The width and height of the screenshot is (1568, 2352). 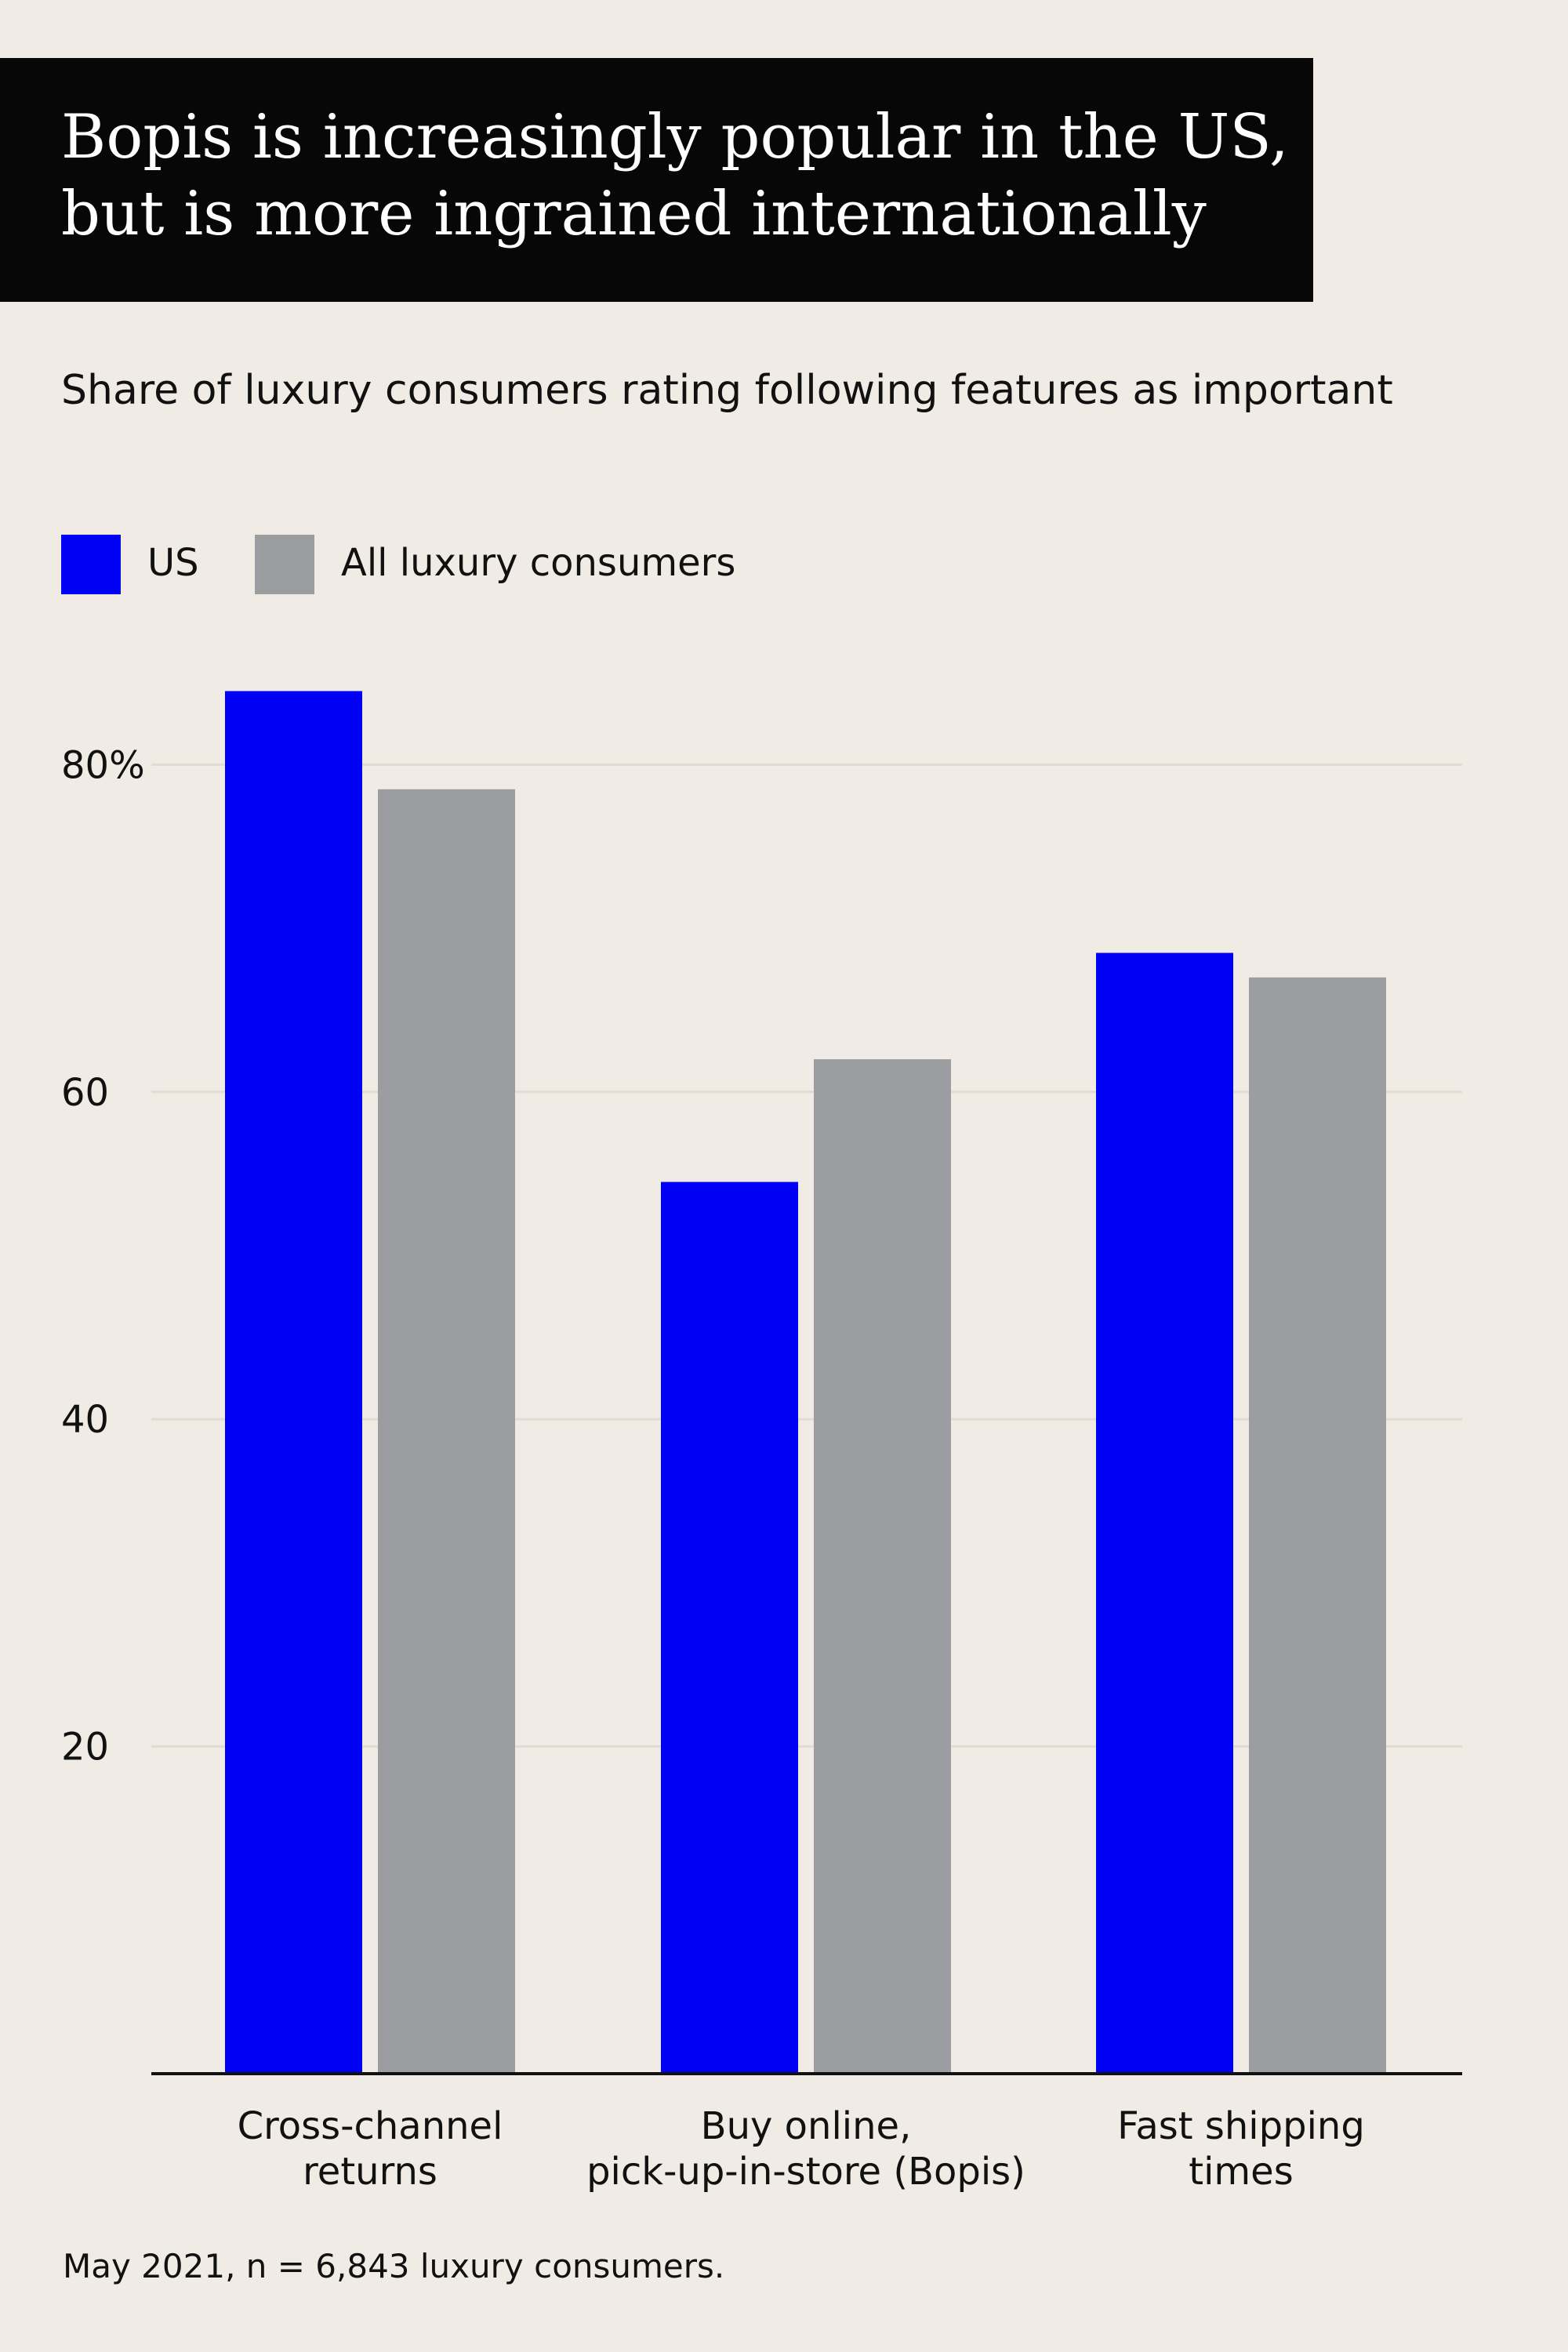 What do you see at coordinates (85, 1747) in the screenshot?
I see `y-tick-label: 20` at bounding box center [85, 1747].